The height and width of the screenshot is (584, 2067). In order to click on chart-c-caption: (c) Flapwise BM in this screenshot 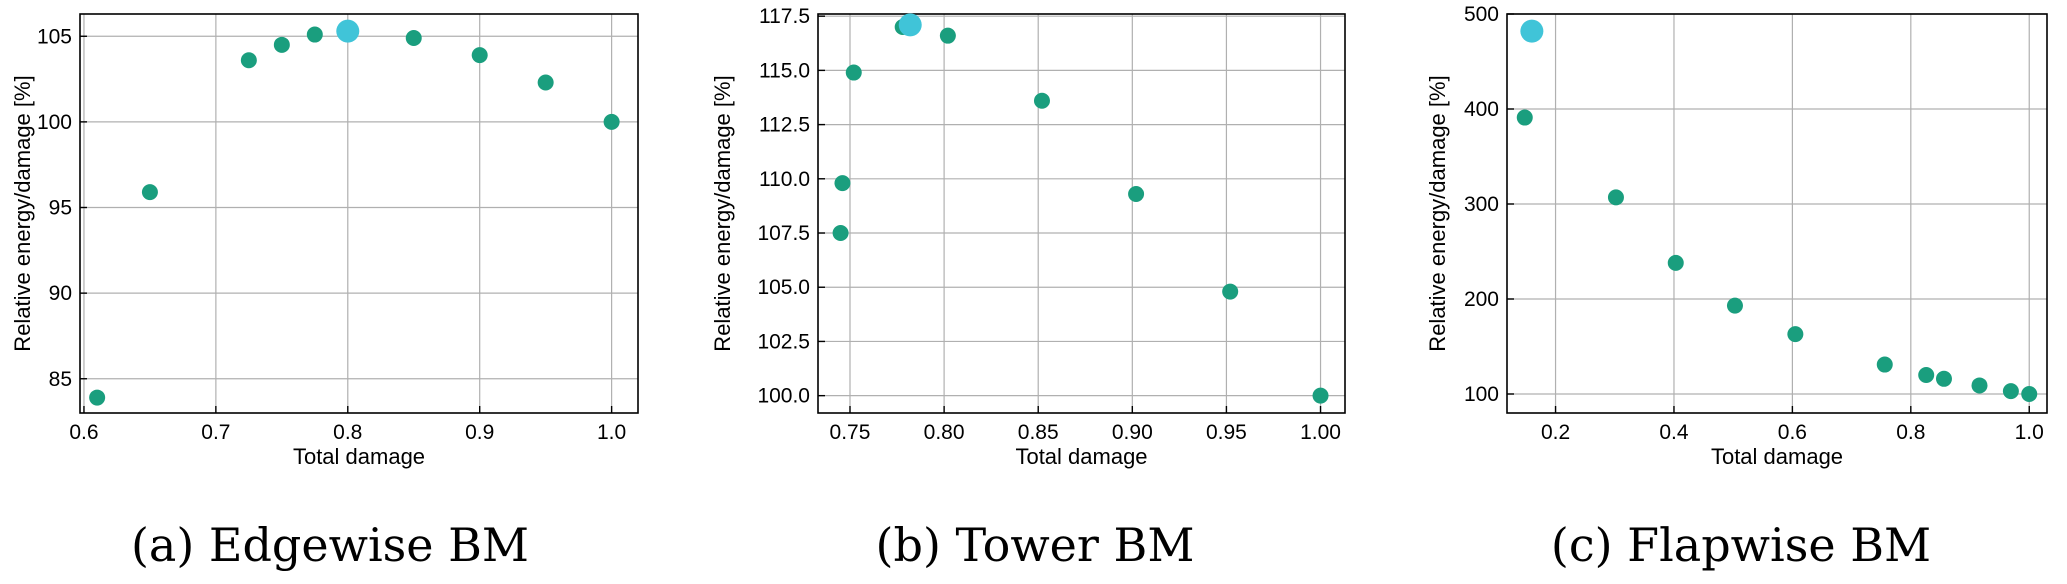, I will do `click(1741, 545)`.